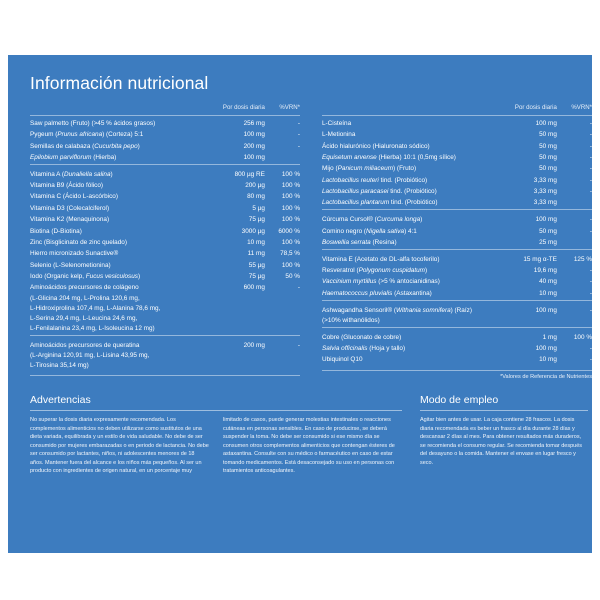 The height and width of the screenshot is (600, 600). I want to click on nutrient-dose: 3000 µg, so click(253, 231).